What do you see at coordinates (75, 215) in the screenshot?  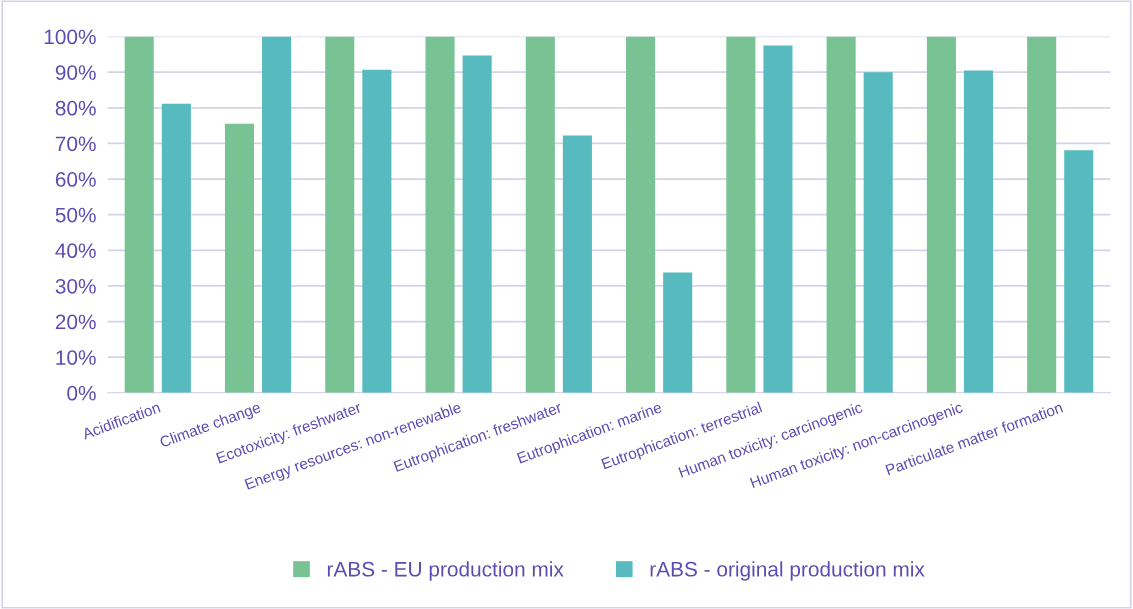 I see `y-tick-label: 50%` at bounding box center [75, 215].